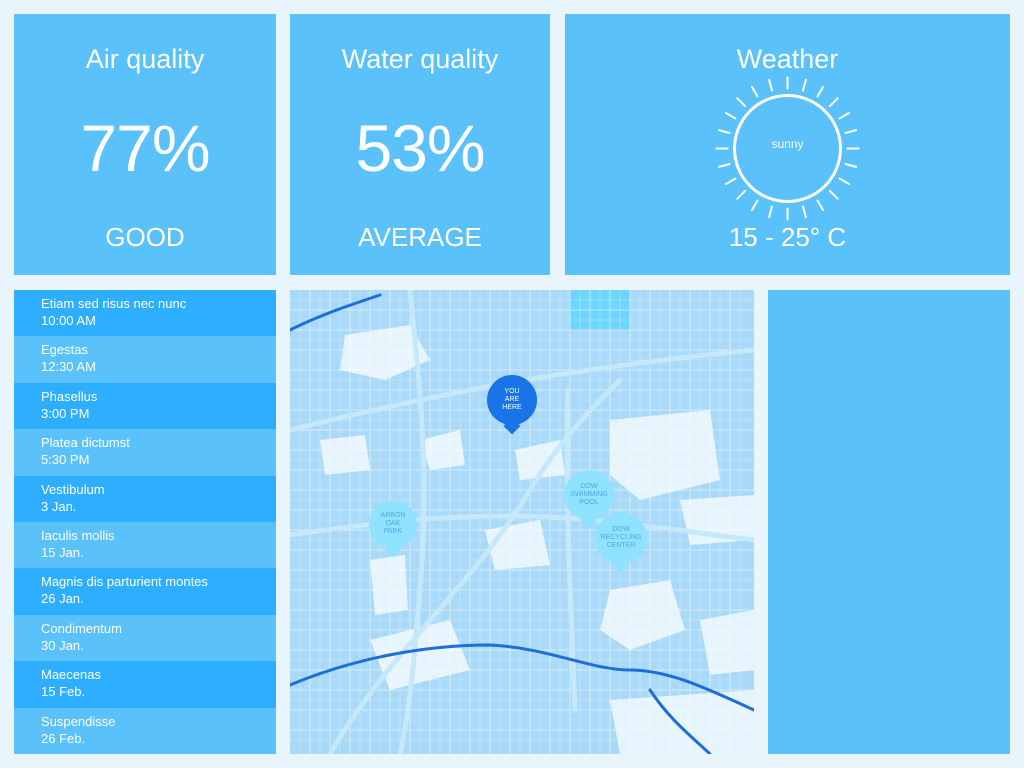 Image resolution: width=1024 pixels, height=768 pixels. I want to click on event-title: Maecenas, so click(71, 675).